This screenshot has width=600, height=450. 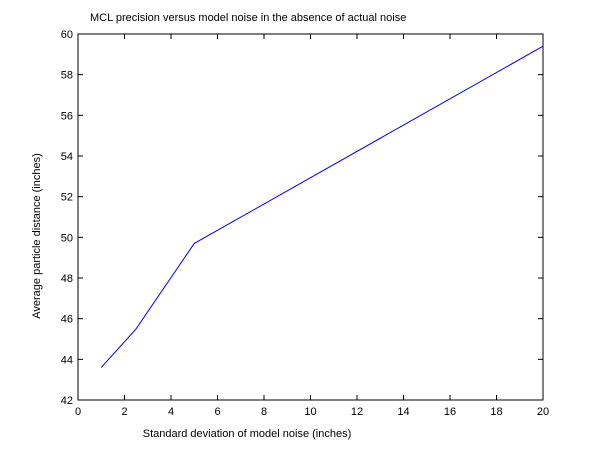 I want to click on y-tick-label: 60, so click(x=67, y=35).